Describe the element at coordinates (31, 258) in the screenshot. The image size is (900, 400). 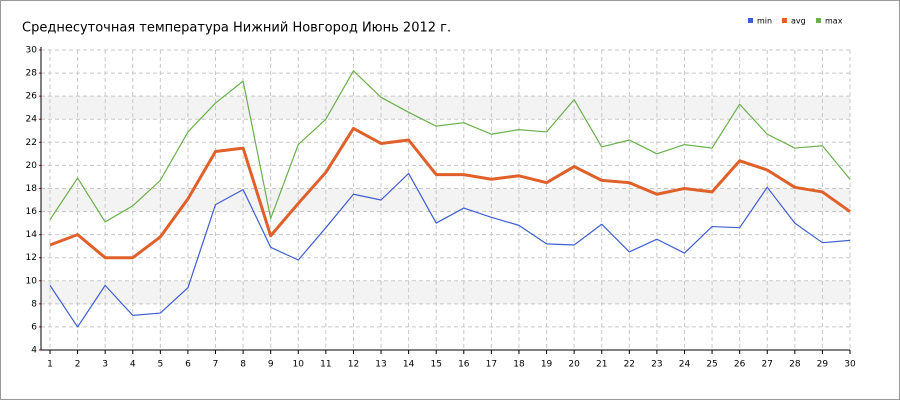
I see `y-tick-label: 12` at that location.